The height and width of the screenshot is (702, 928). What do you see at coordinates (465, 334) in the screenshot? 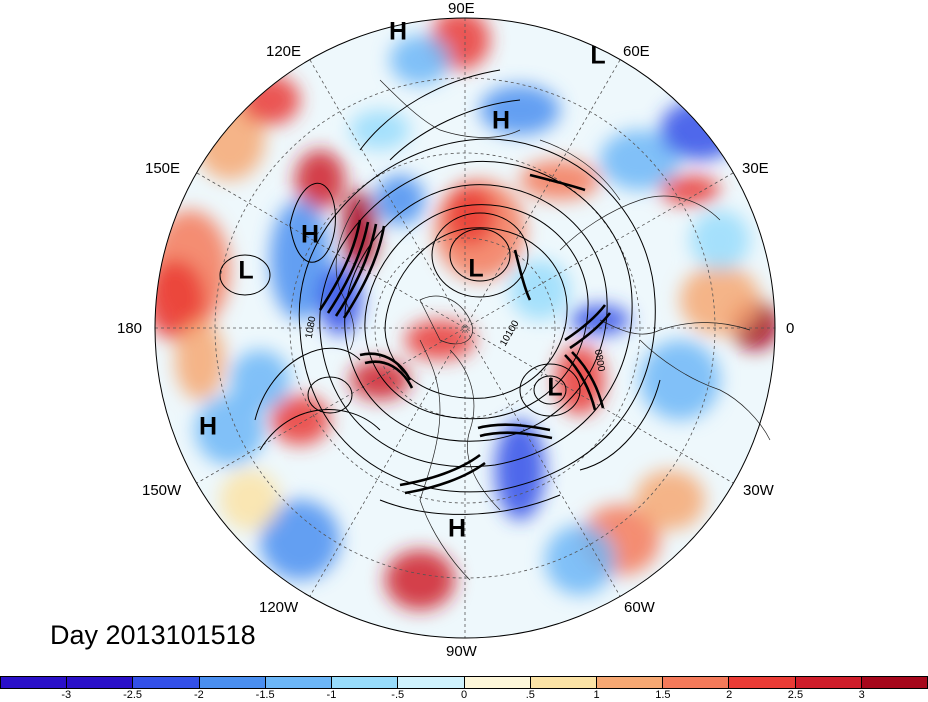
I see `jet-contours` at bounding box center [465, 334].